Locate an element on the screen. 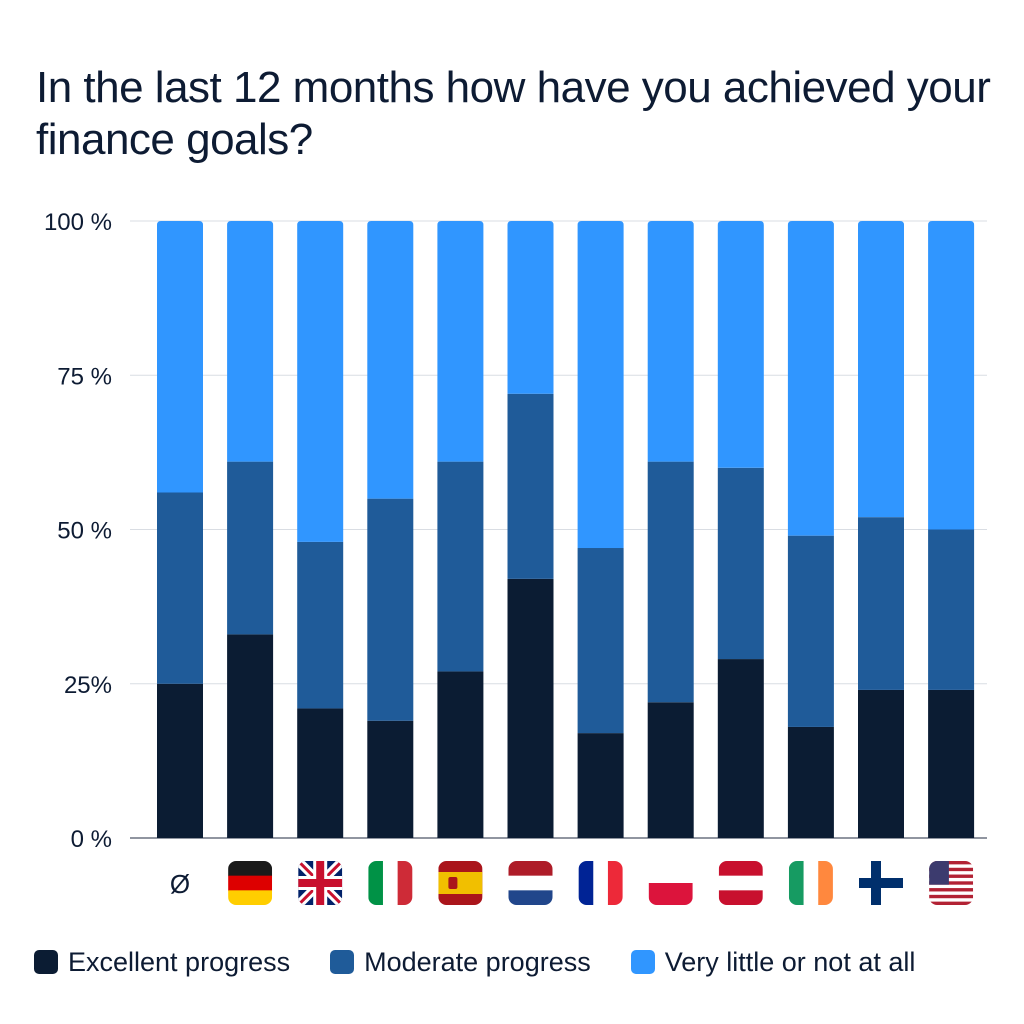  legend-swatch-excellent is located at coordinates (46, 962).